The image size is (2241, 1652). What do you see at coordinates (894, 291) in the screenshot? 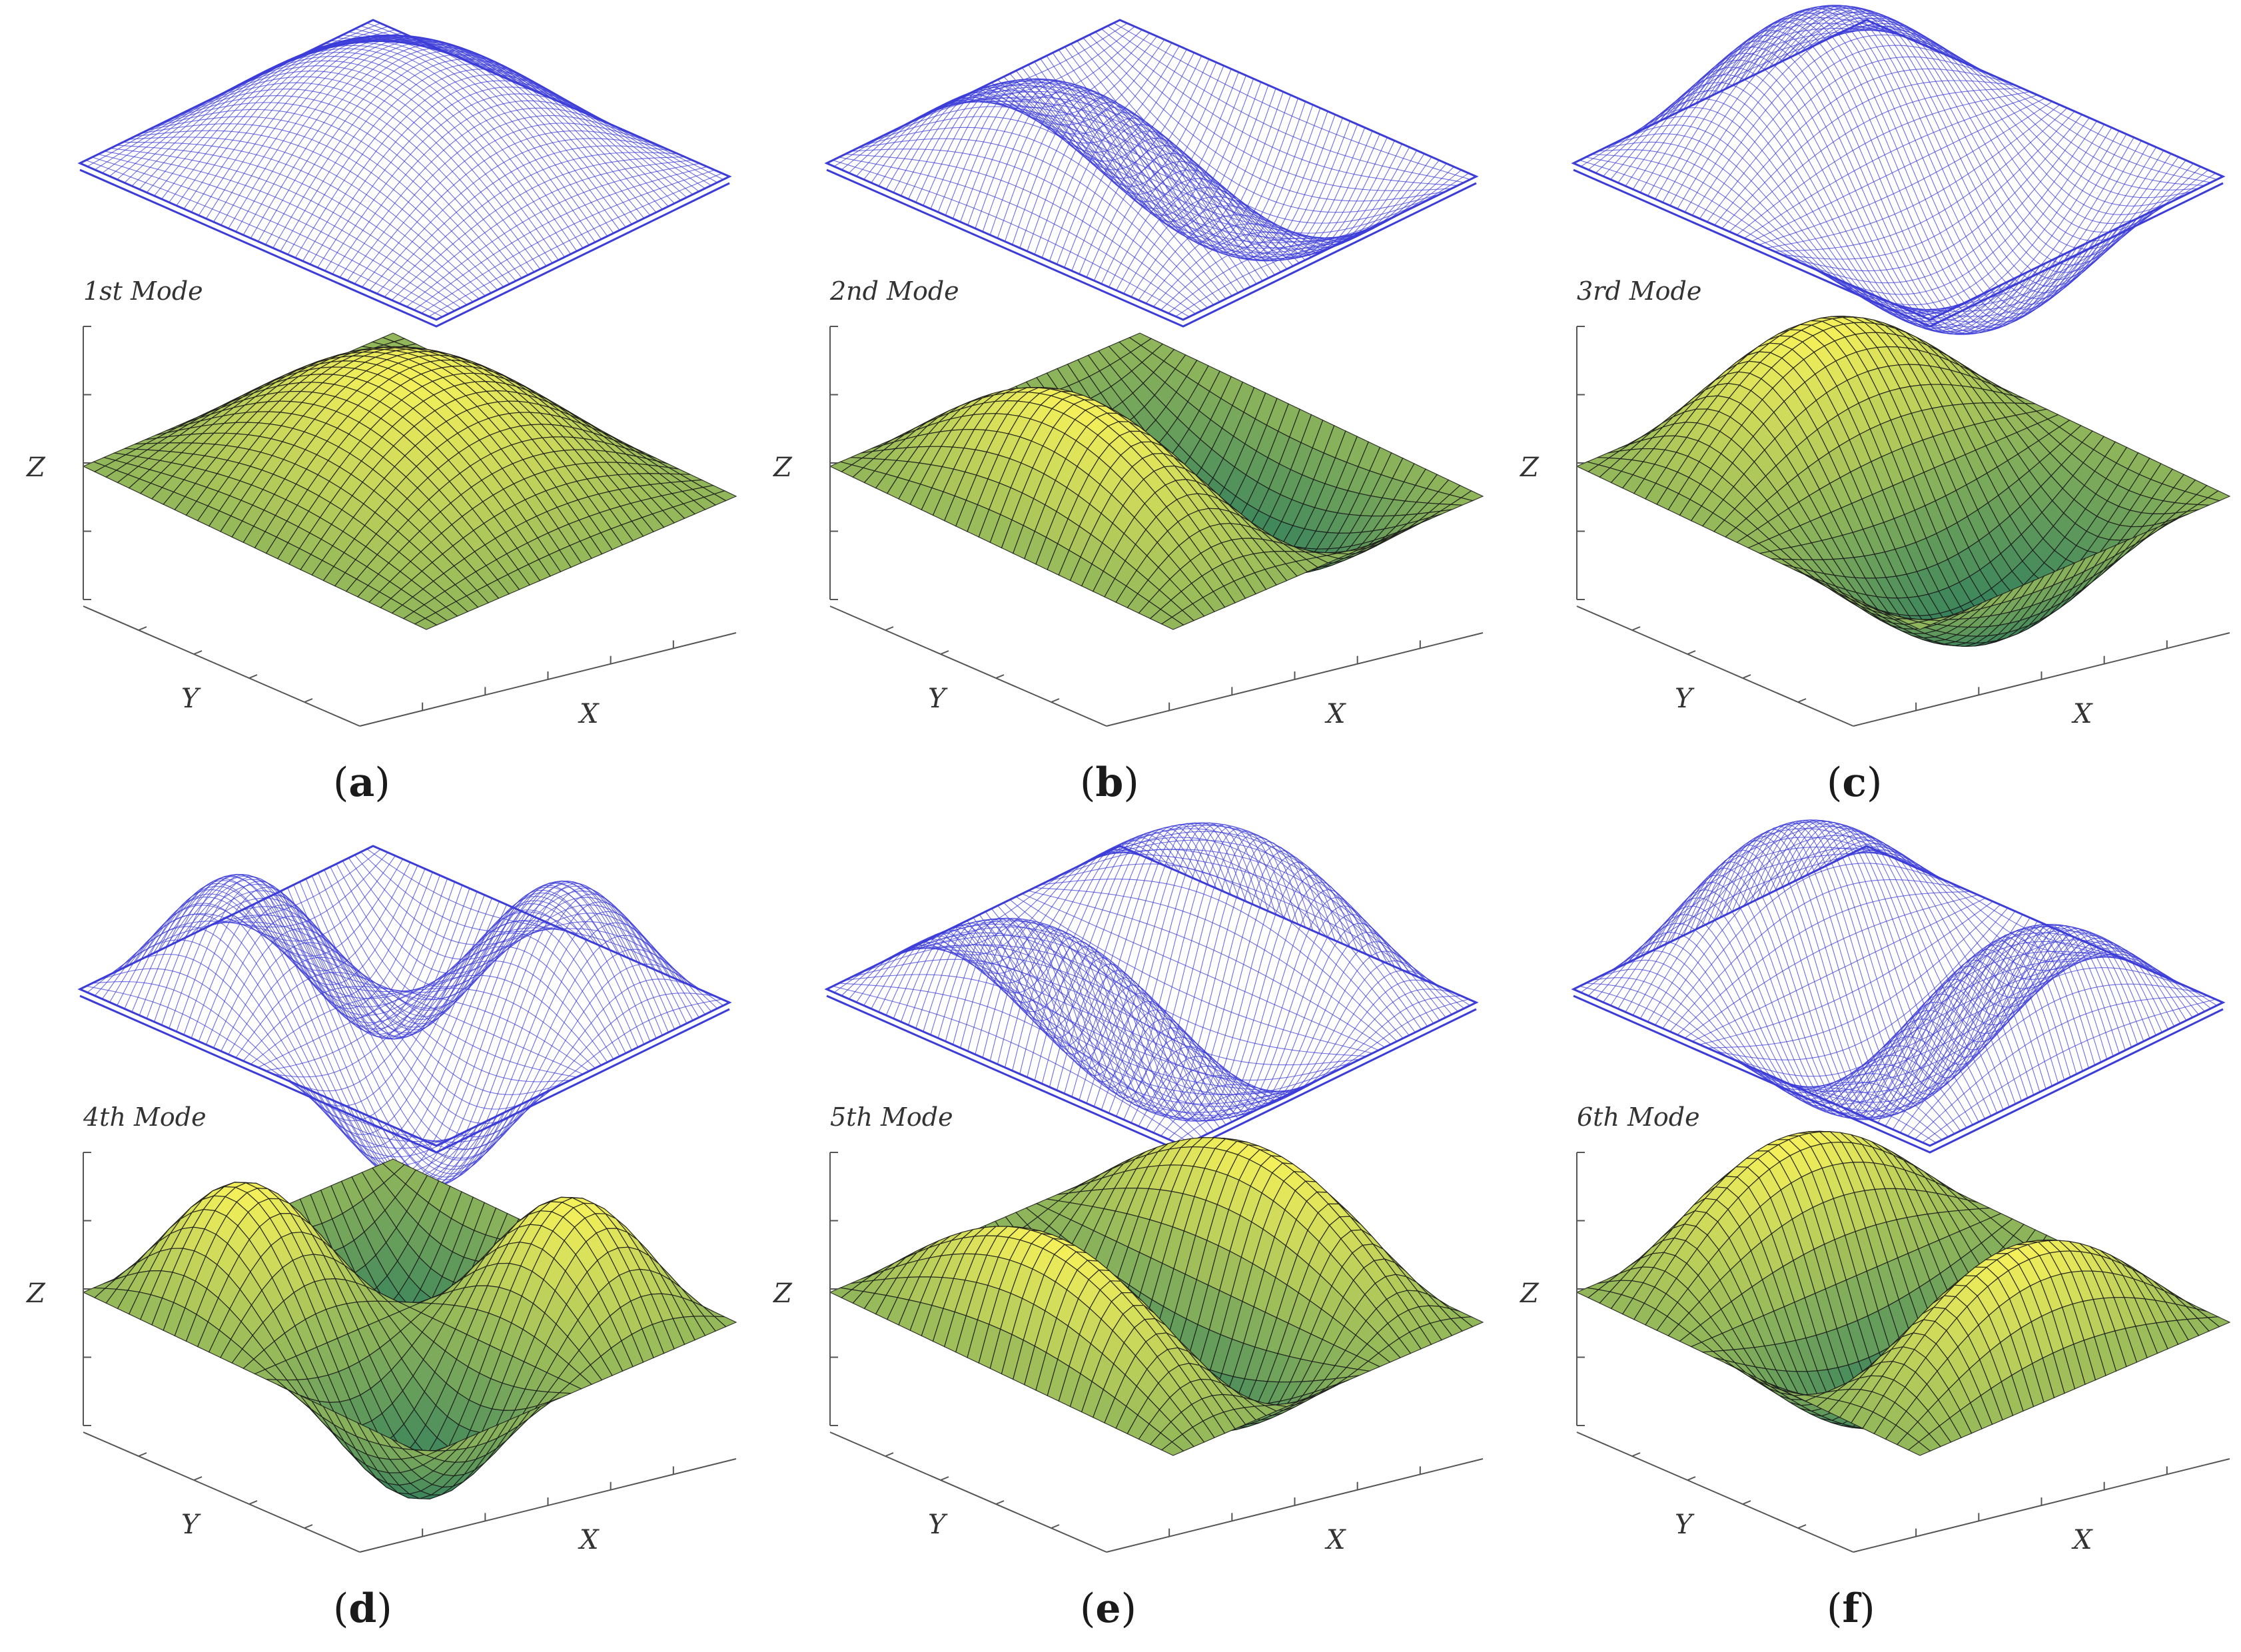
I see `mode-title: 2nd Mode` at bounding box center [894, 291].